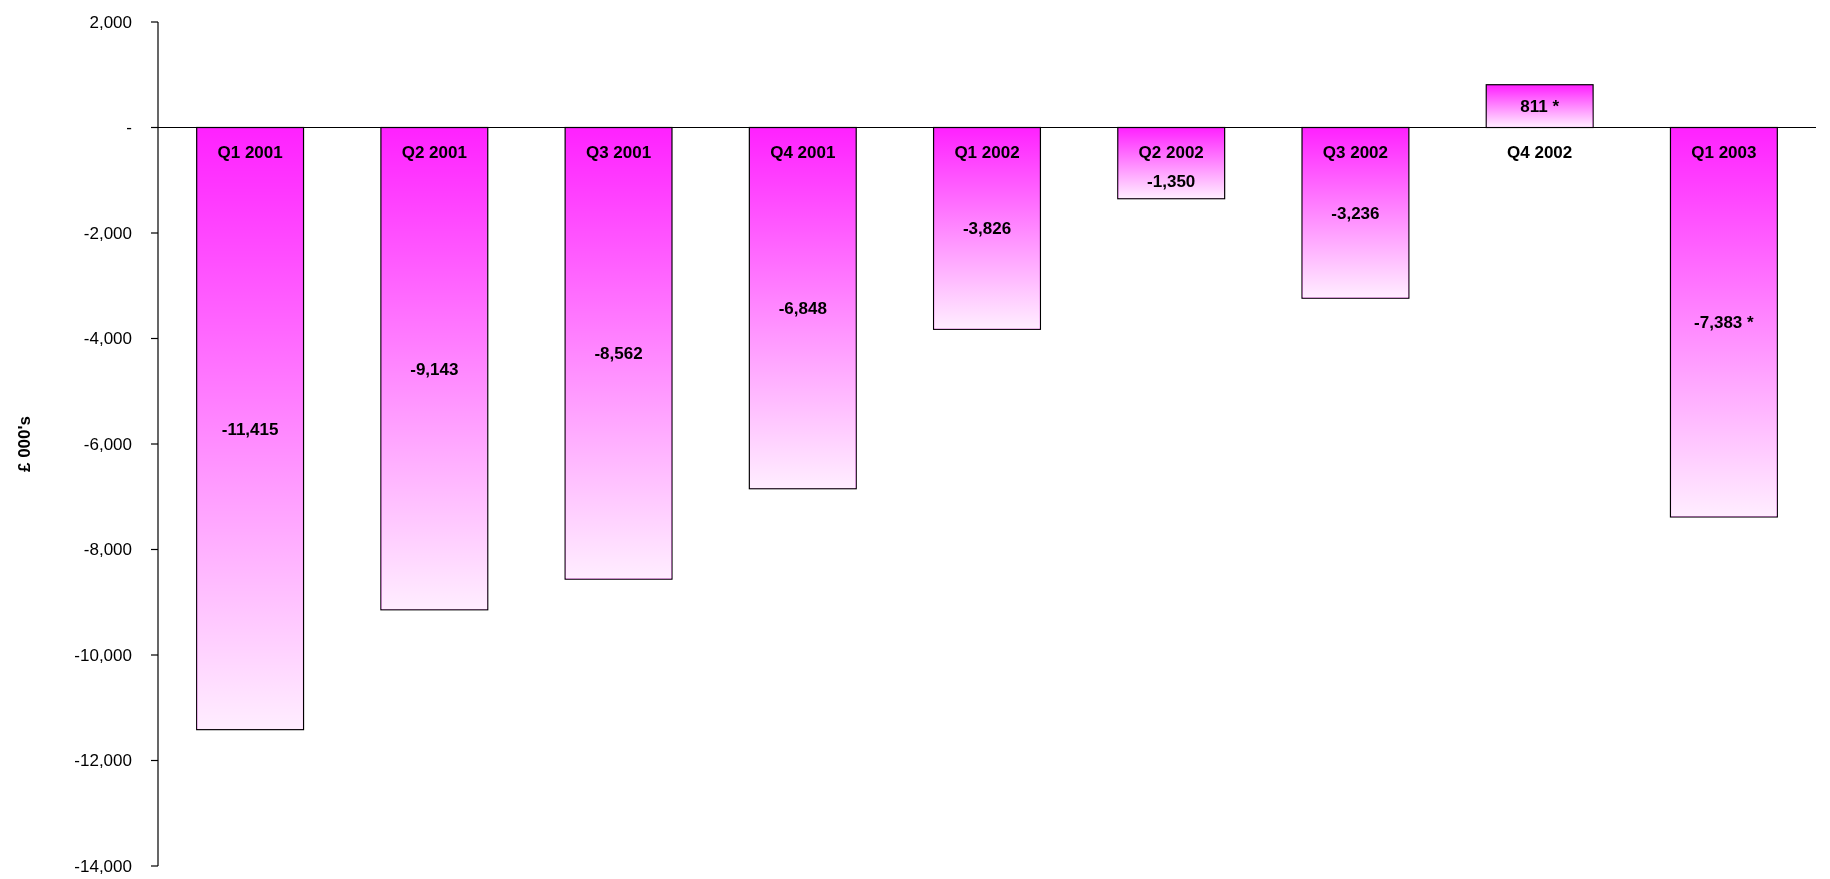 Image resolution: width=1830 pixels, height=879 pixels. Describe the element at coordinates (250, 429) in the screenshot. I see `data-label: -11,415` at that location.